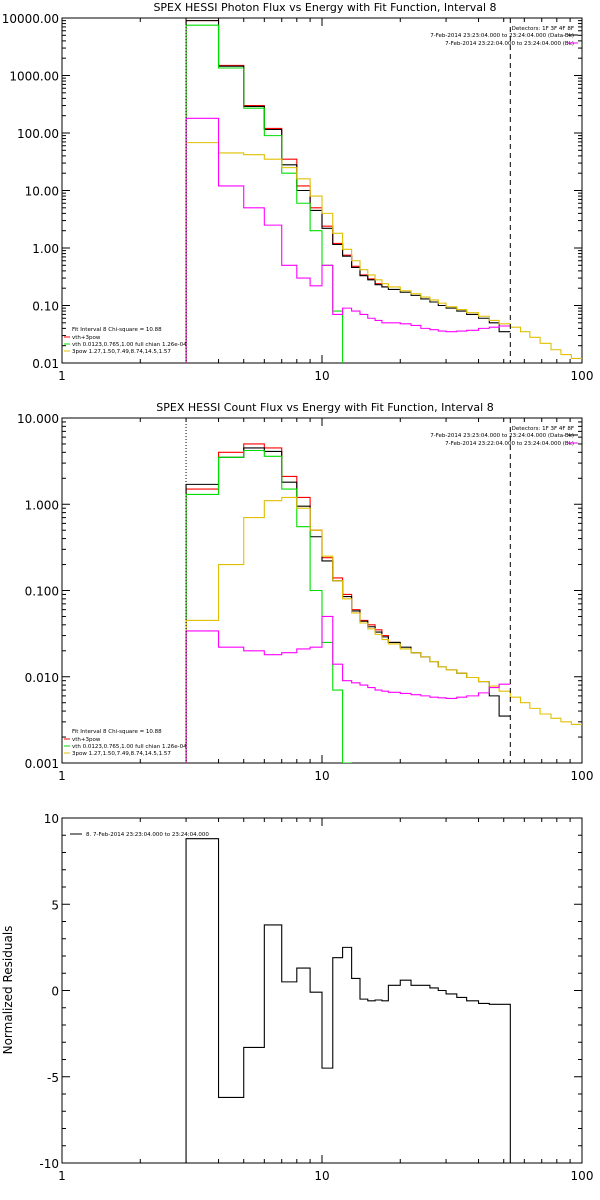 Image resolution: width=600 pixels, height=1200 pixels. What do you see at coordinates (42, 764) in the screenshot?
I see `y-tick-label: 0.001` at bounding box center [42, 764].